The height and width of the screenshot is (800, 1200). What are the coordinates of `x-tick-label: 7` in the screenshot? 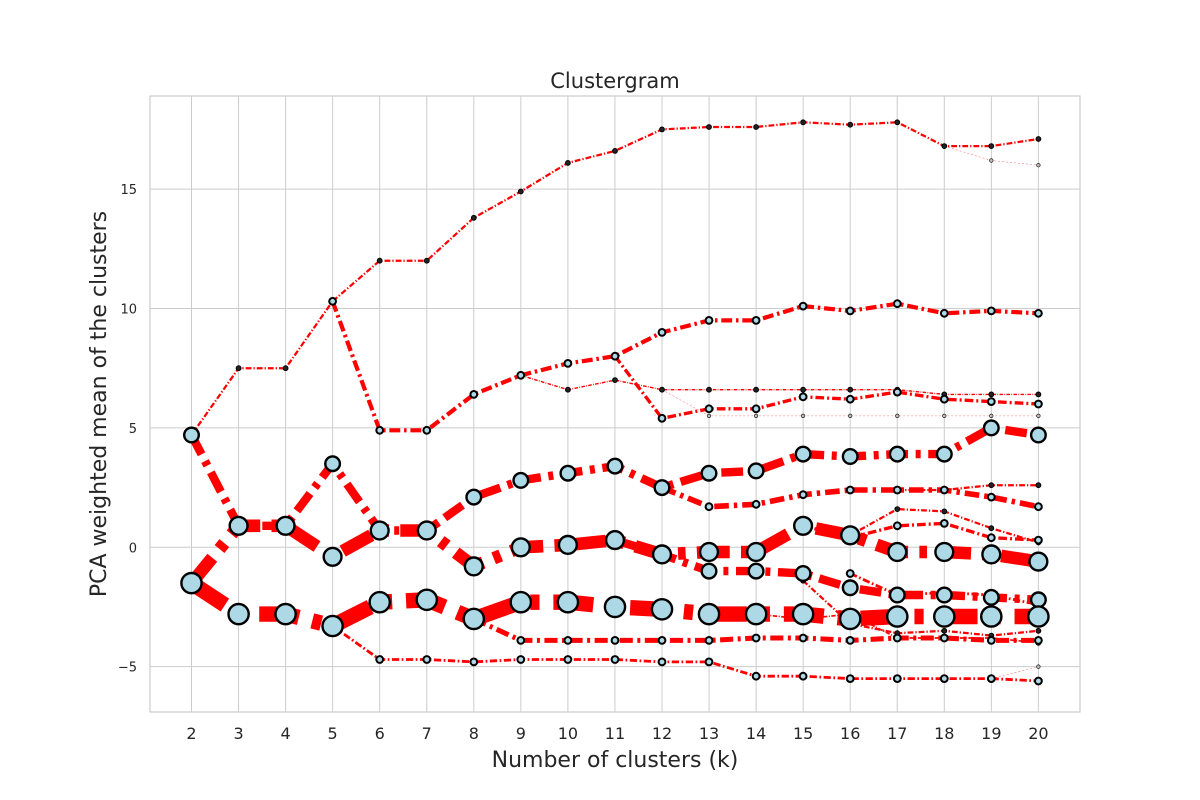 It's located at (427, 733).